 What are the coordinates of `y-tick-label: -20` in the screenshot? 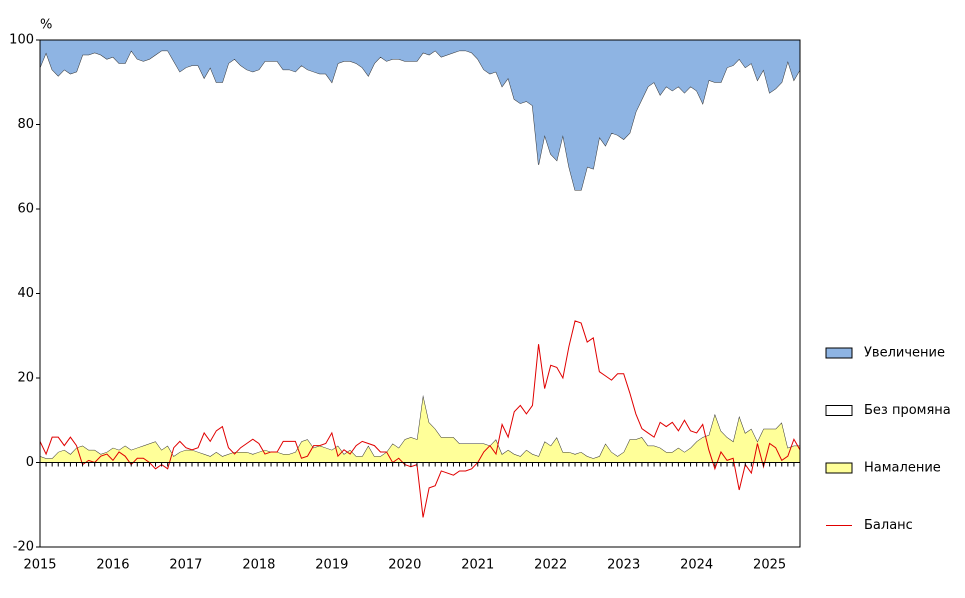 It's located at (23, 547).